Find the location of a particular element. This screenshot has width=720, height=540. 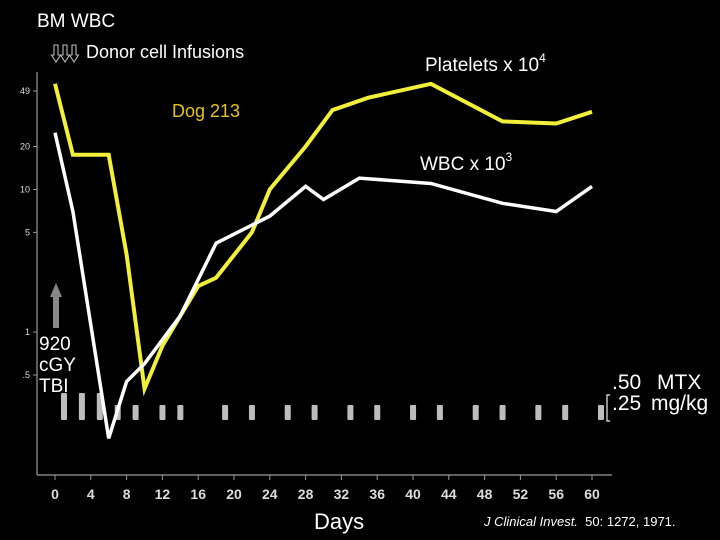

x-tick-label: 48 is located at coordinates (485, 494).